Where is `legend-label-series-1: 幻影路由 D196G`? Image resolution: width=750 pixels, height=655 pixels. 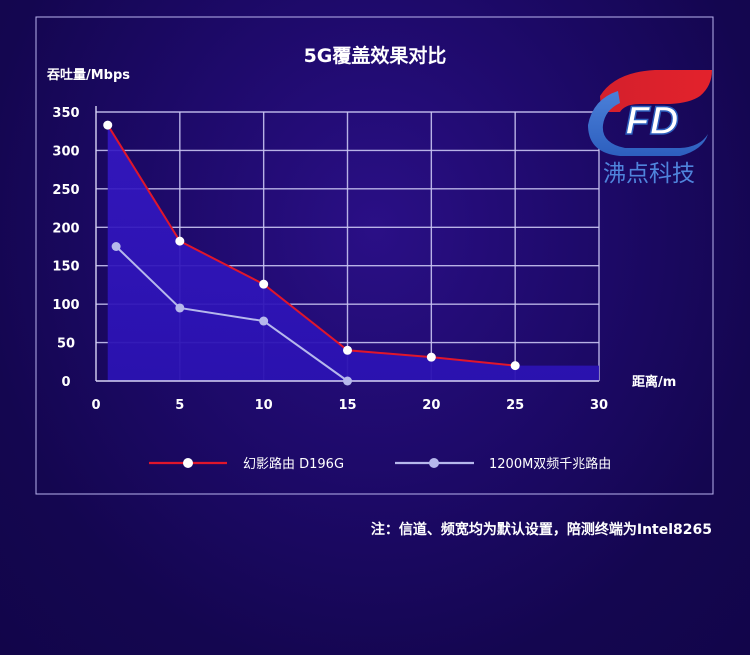 legend-label-series-1: 幻影路由 D196G is located at coordinates (293, 464).